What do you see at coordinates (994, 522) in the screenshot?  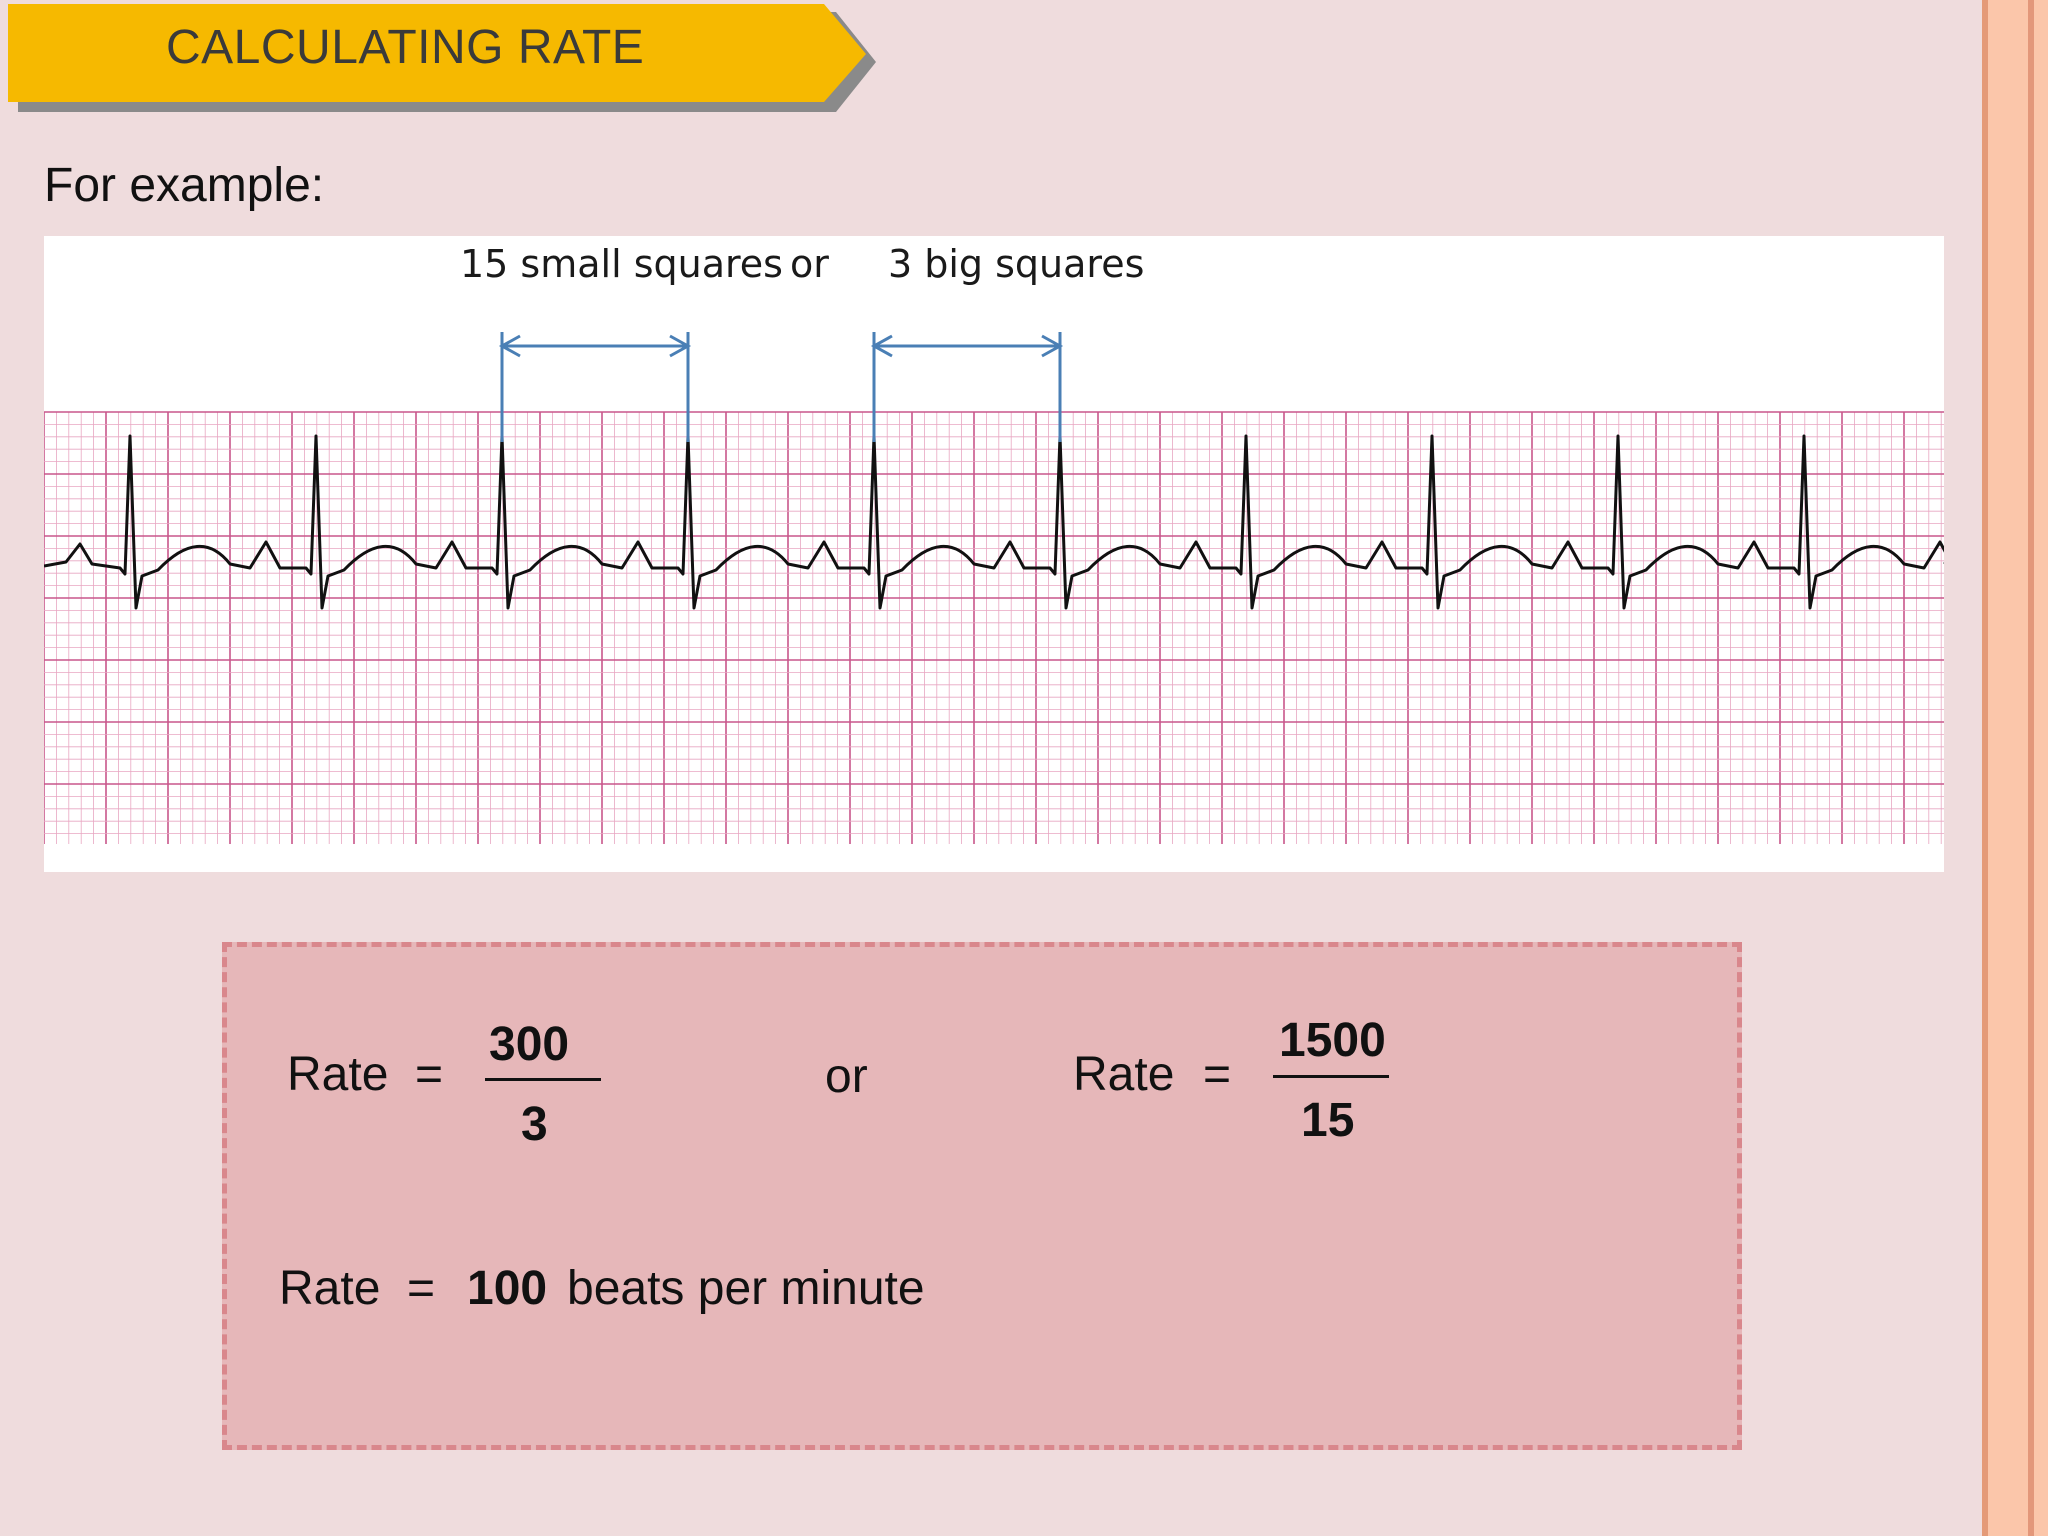 I see `ecg-trace` at bounding box center [994, 522].